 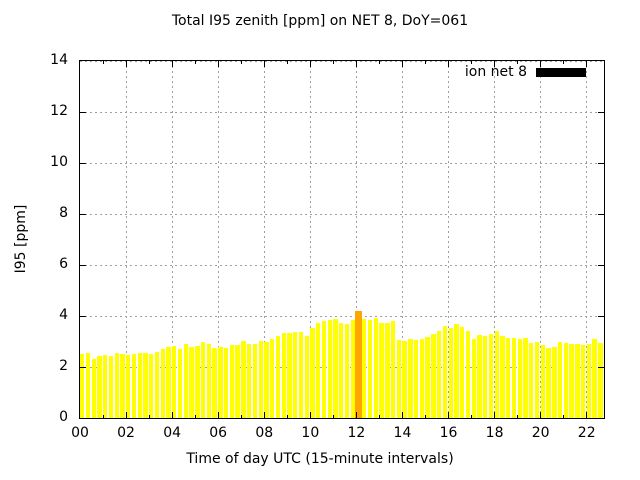 I want to click on x-tick-label: 16, so click(x=448, y=433).